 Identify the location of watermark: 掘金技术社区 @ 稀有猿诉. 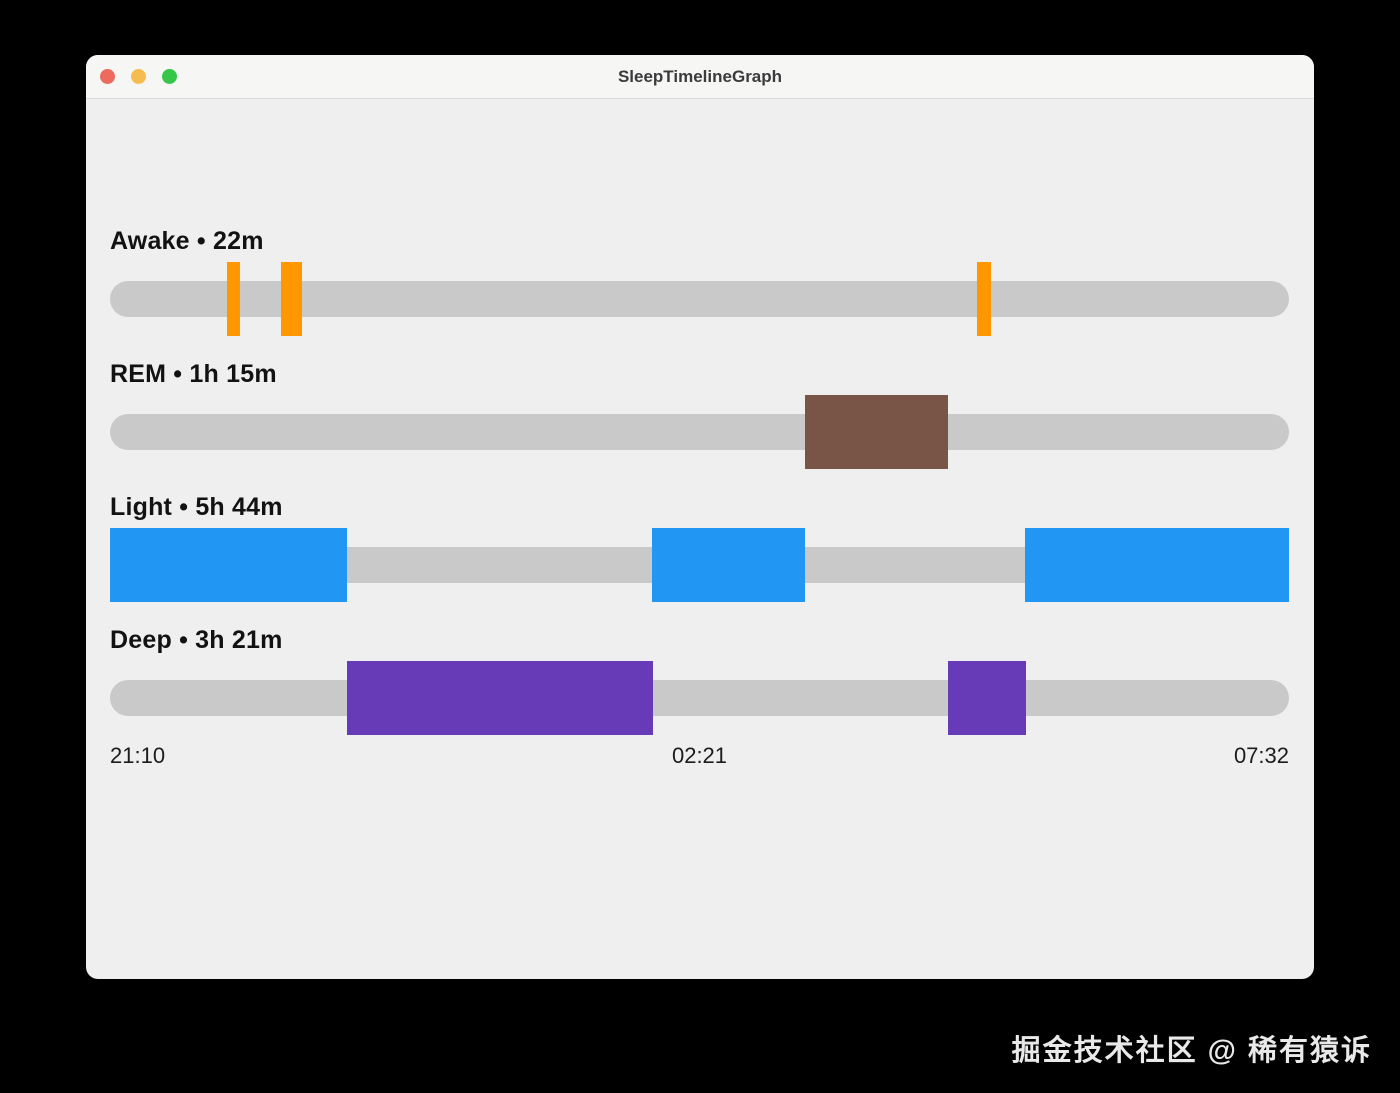
(1191, 1051).